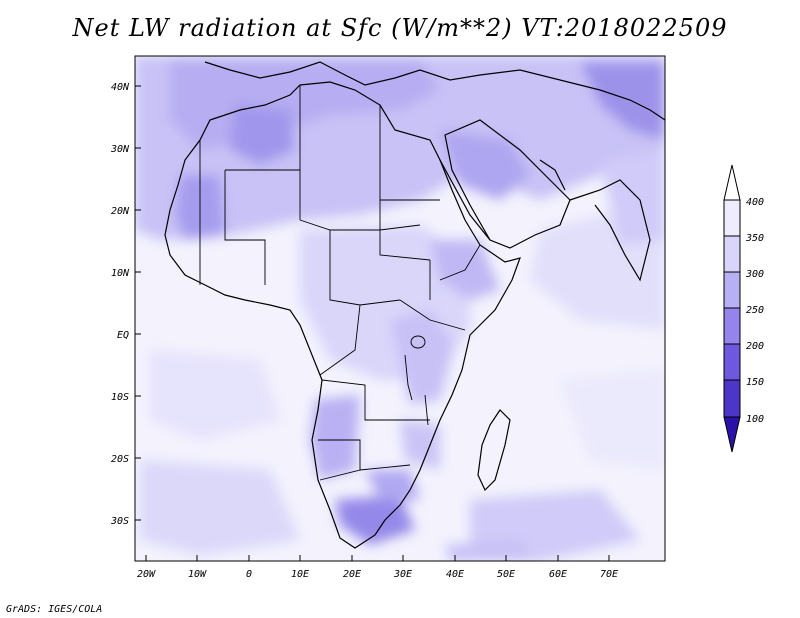 The image size is (800, 618). I want to click on lon-label: 70E, so click(609, 574).